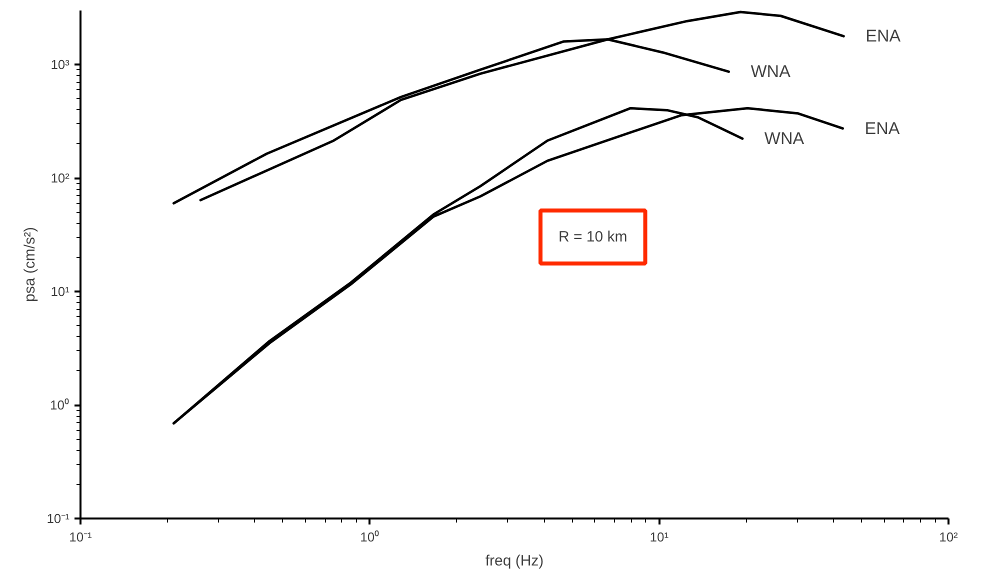 The image size is (982, 578). Describe the element at coordinates (514, 561) in the screenshot. I see `x-axis-title: freq (Hz)` at that location.